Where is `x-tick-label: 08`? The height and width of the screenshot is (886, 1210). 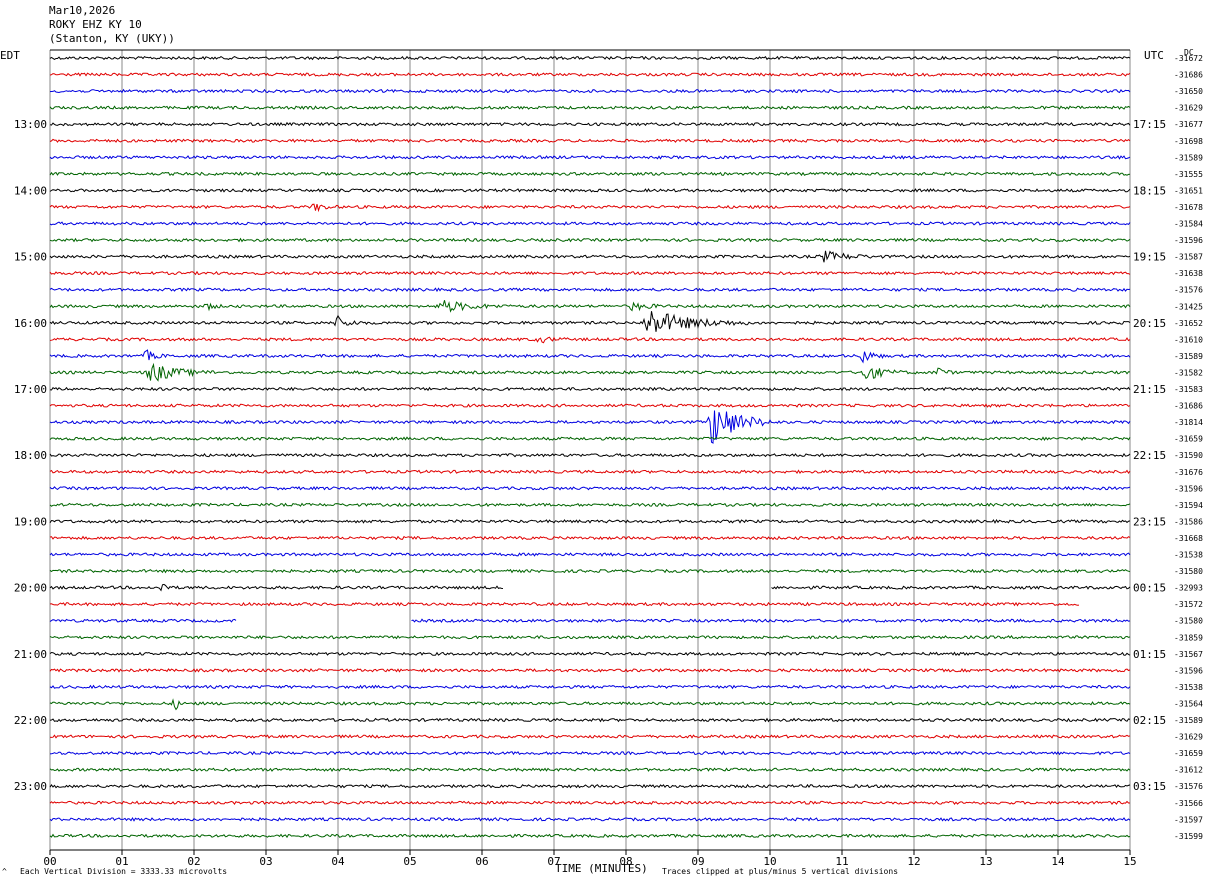
x-tick-label: 08 is located at coordinates (625, 861).